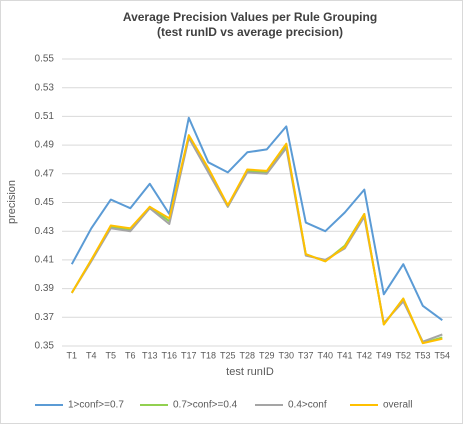 The width and height of the screenshot is (463, 424). I want to click on x-tick-label: T37, so click(306, 355).